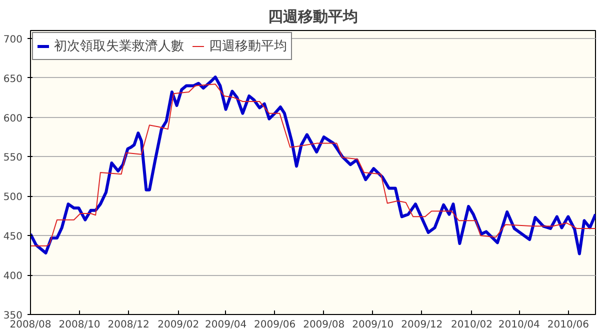 The height and width of the screenshot is (333, 613). Describe the element at coordinates (13, 237) in the screenshot. I see `y-tick-label: 450` at that location.